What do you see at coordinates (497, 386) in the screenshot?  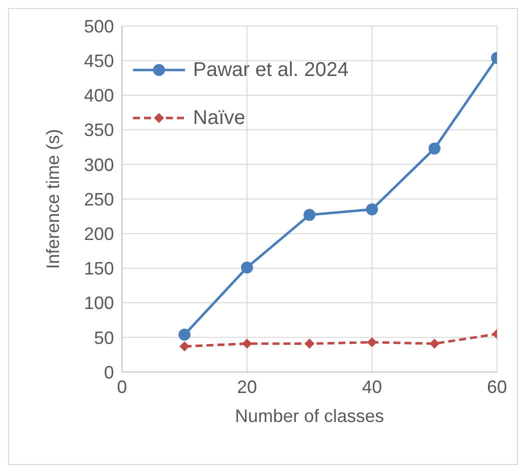 I see `x-tick-label: 60` at bounding box center [497, 386].